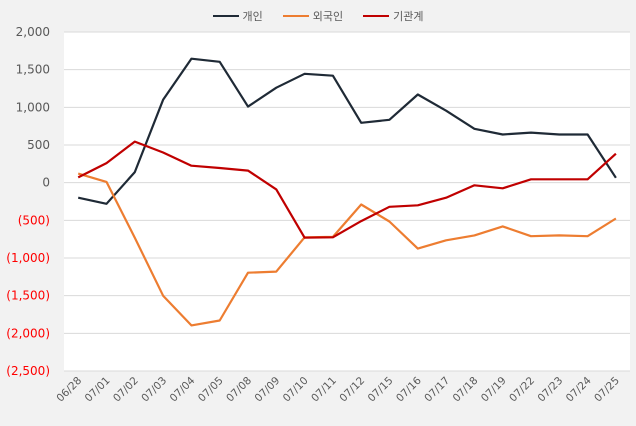  Describe the element at coordinates (154, 390) in the screenshot. I see `x-tick-label: 07/03` at that location.